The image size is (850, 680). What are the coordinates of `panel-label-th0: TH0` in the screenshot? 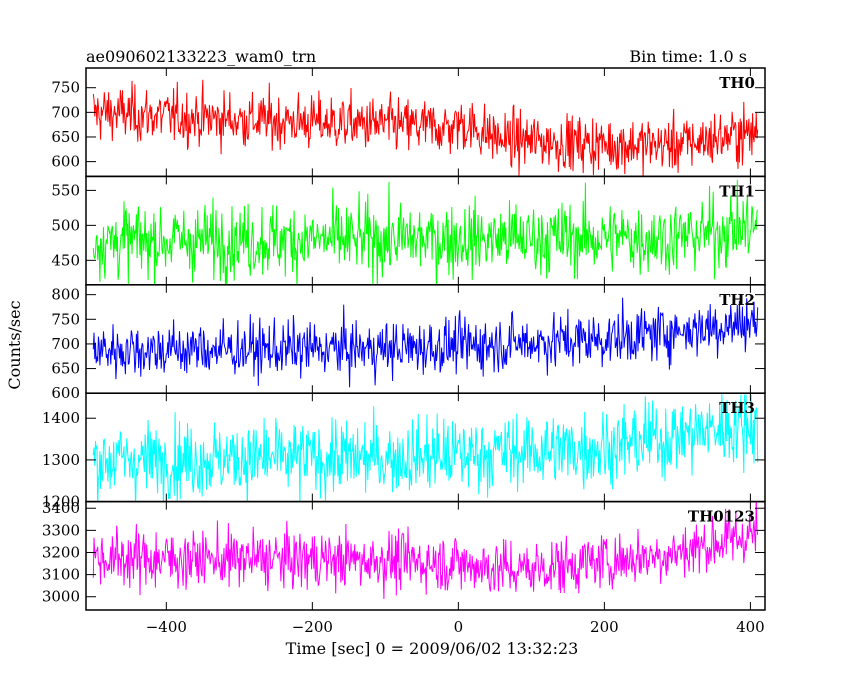 It's located at (737, 83).